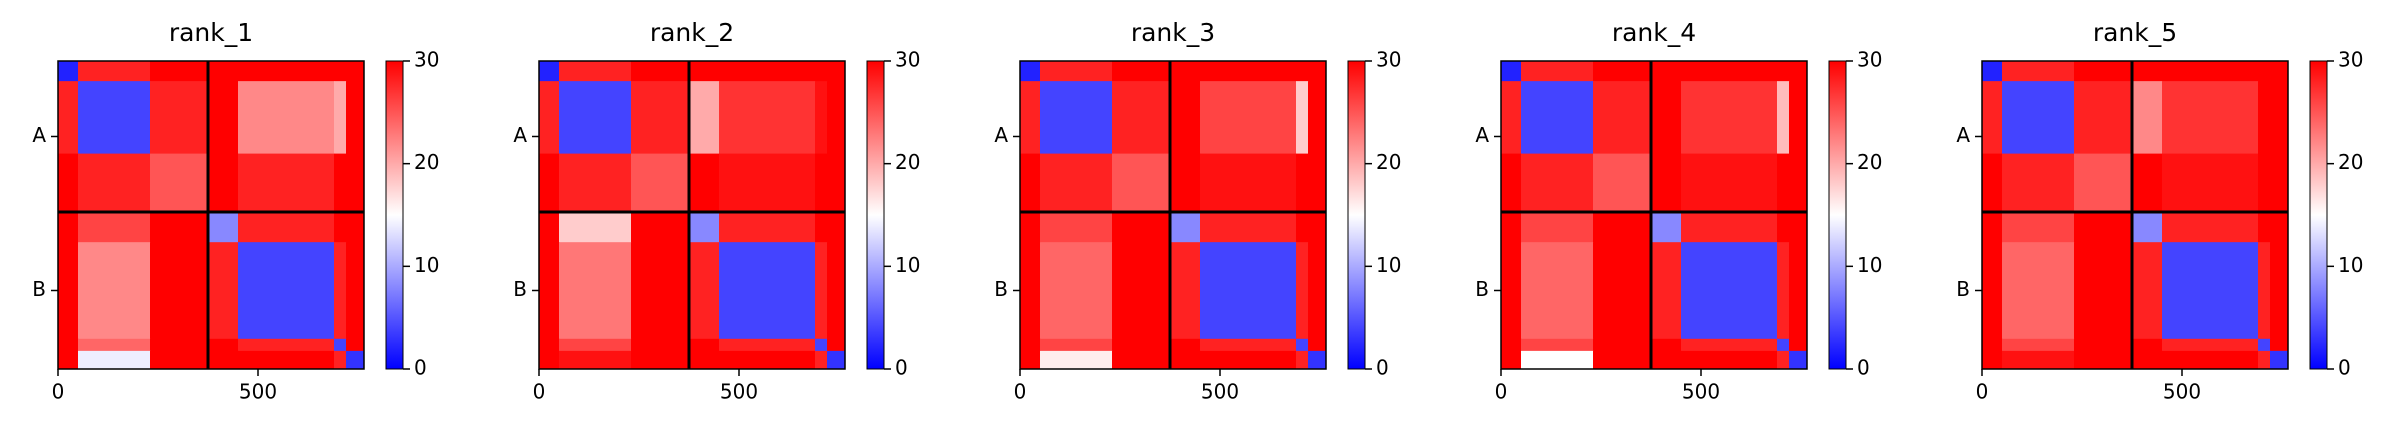  Describe the element at coordinates (211, 32) in the screenshot. I see `panel-title: rank_1` at that location.